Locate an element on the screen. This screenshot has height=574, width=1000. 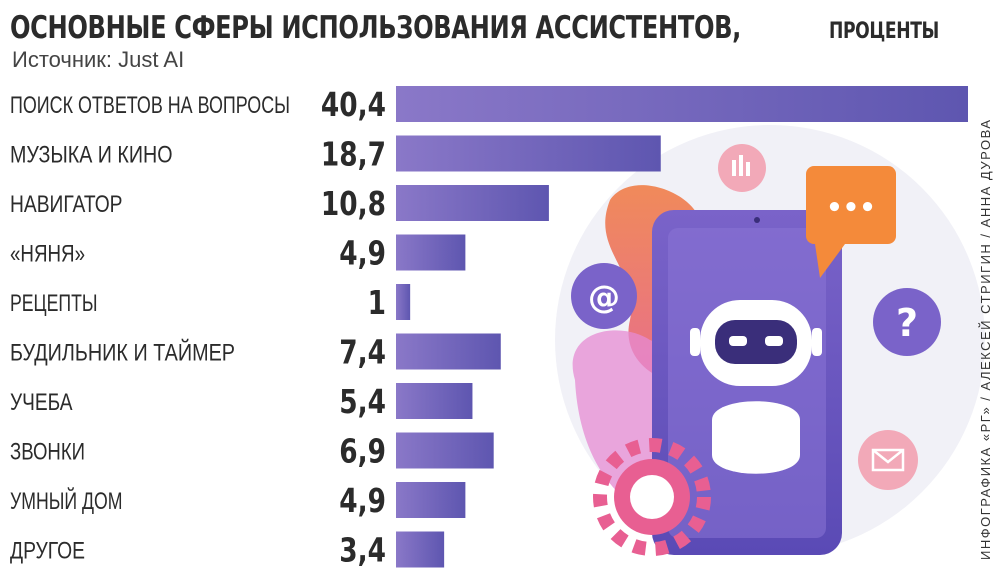
envelope-icon is located at coordinates (888, 460).